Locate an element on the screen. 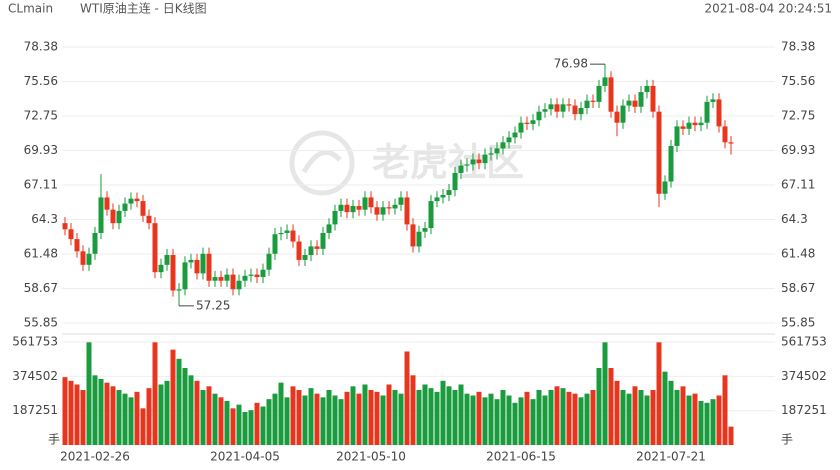 This screenshot has width=840, height=470. y-tick-label: 67.11 is located at coordinates (41, 185).